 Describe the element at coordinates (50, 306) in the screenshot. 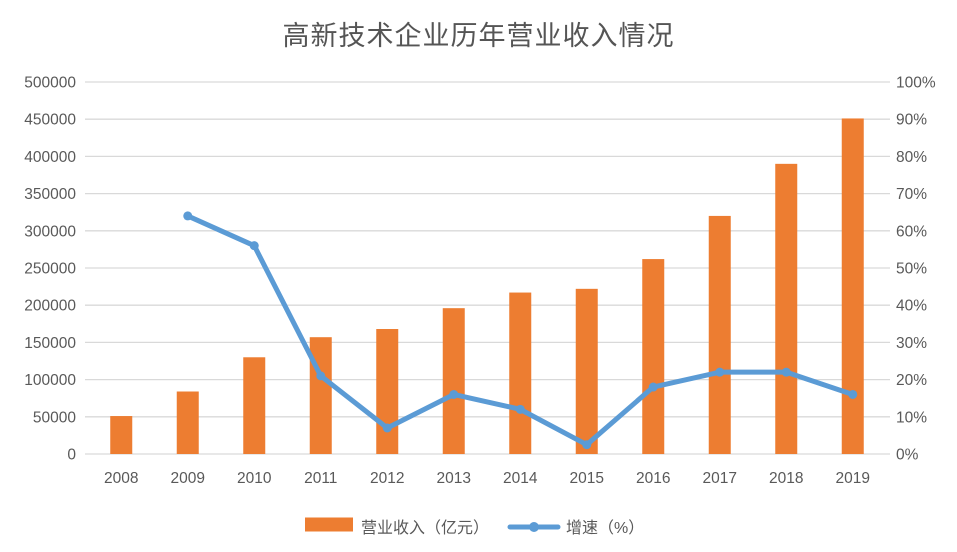

I see `left-axis-tick-label: 200000` at that location.